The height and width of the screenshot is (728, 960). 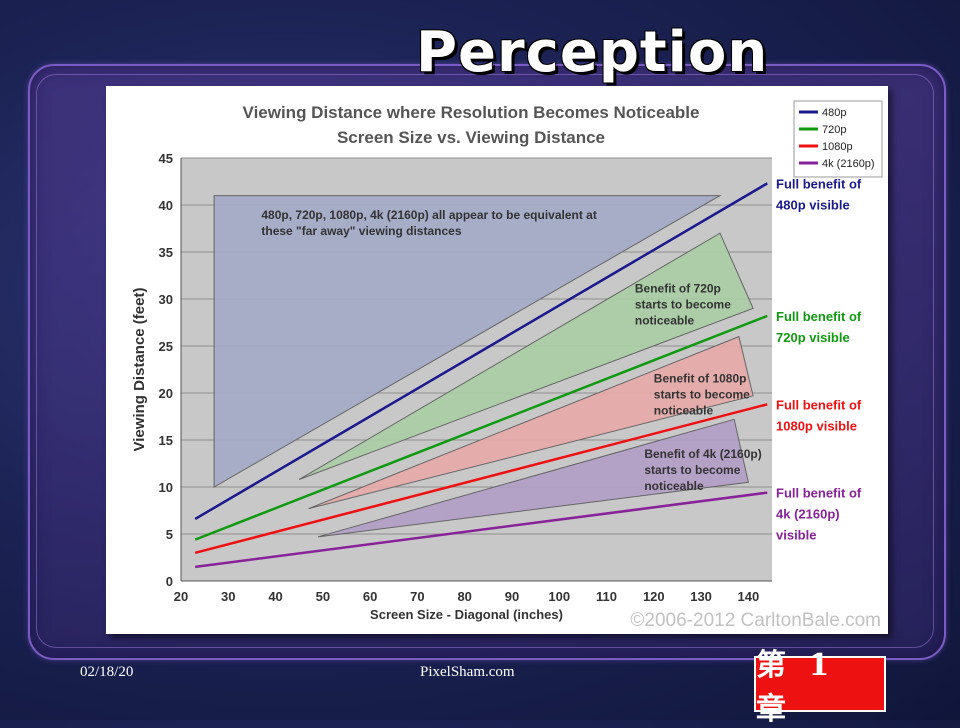 What do you see at coordinates (466, 614) in the screenshot?
I see `x-axis-label: Screen Size - Diagonal (inches)` at bounding box center [466, 614].